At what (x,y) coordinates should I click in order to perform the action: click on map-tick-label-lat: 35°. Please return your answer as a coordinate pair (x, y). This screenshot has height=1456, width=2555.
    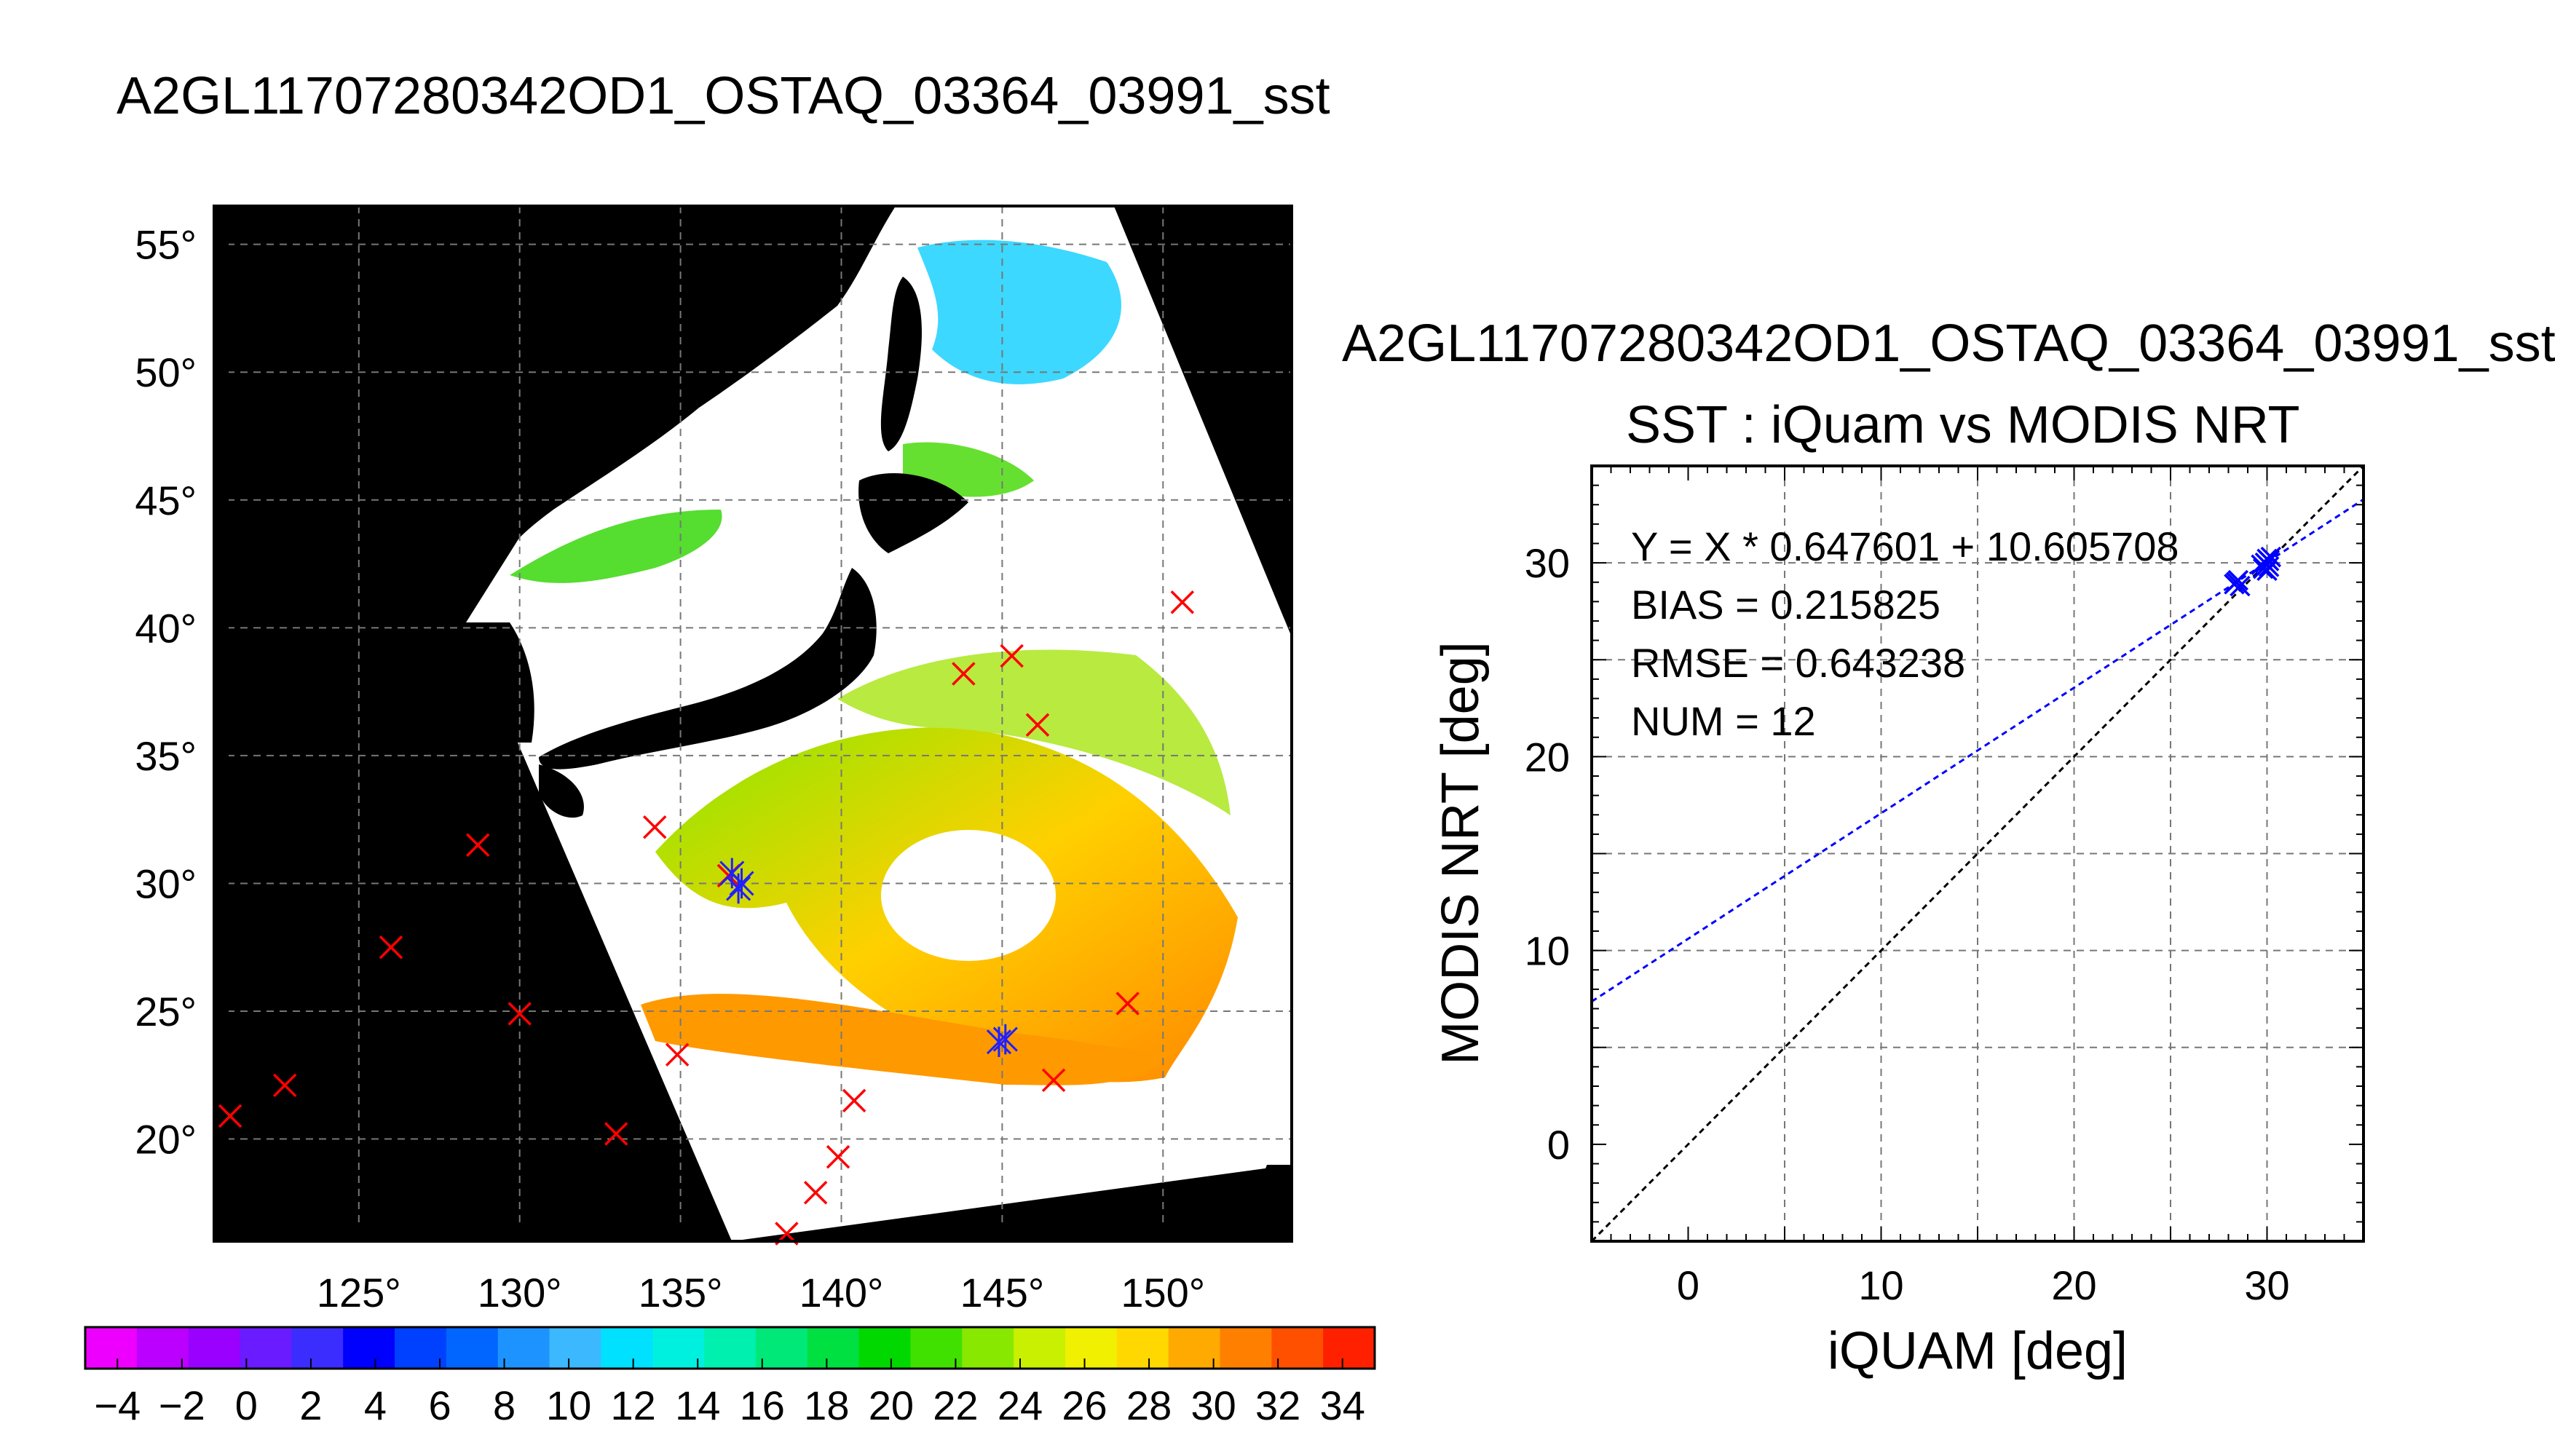
    Looking at the image, I should click on (166, 756).